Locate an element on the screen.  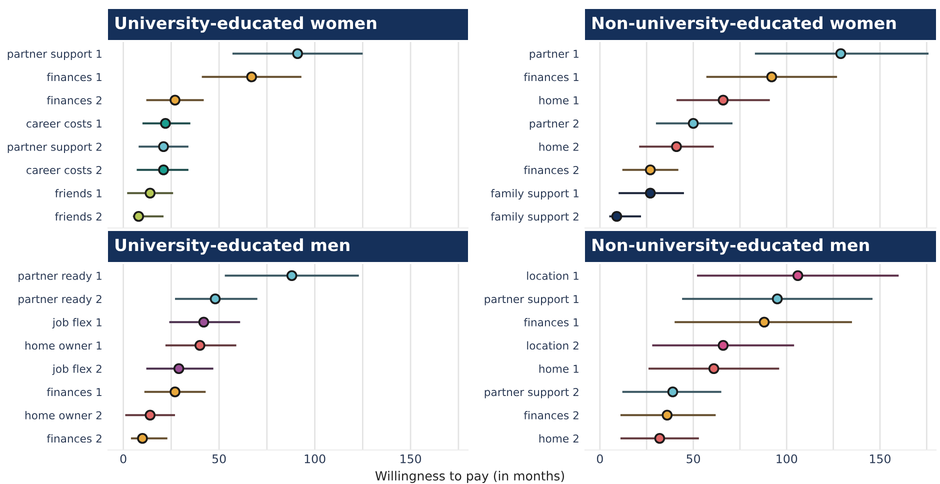
y-tick-label: location 1 is located at coordinates (552, 276).